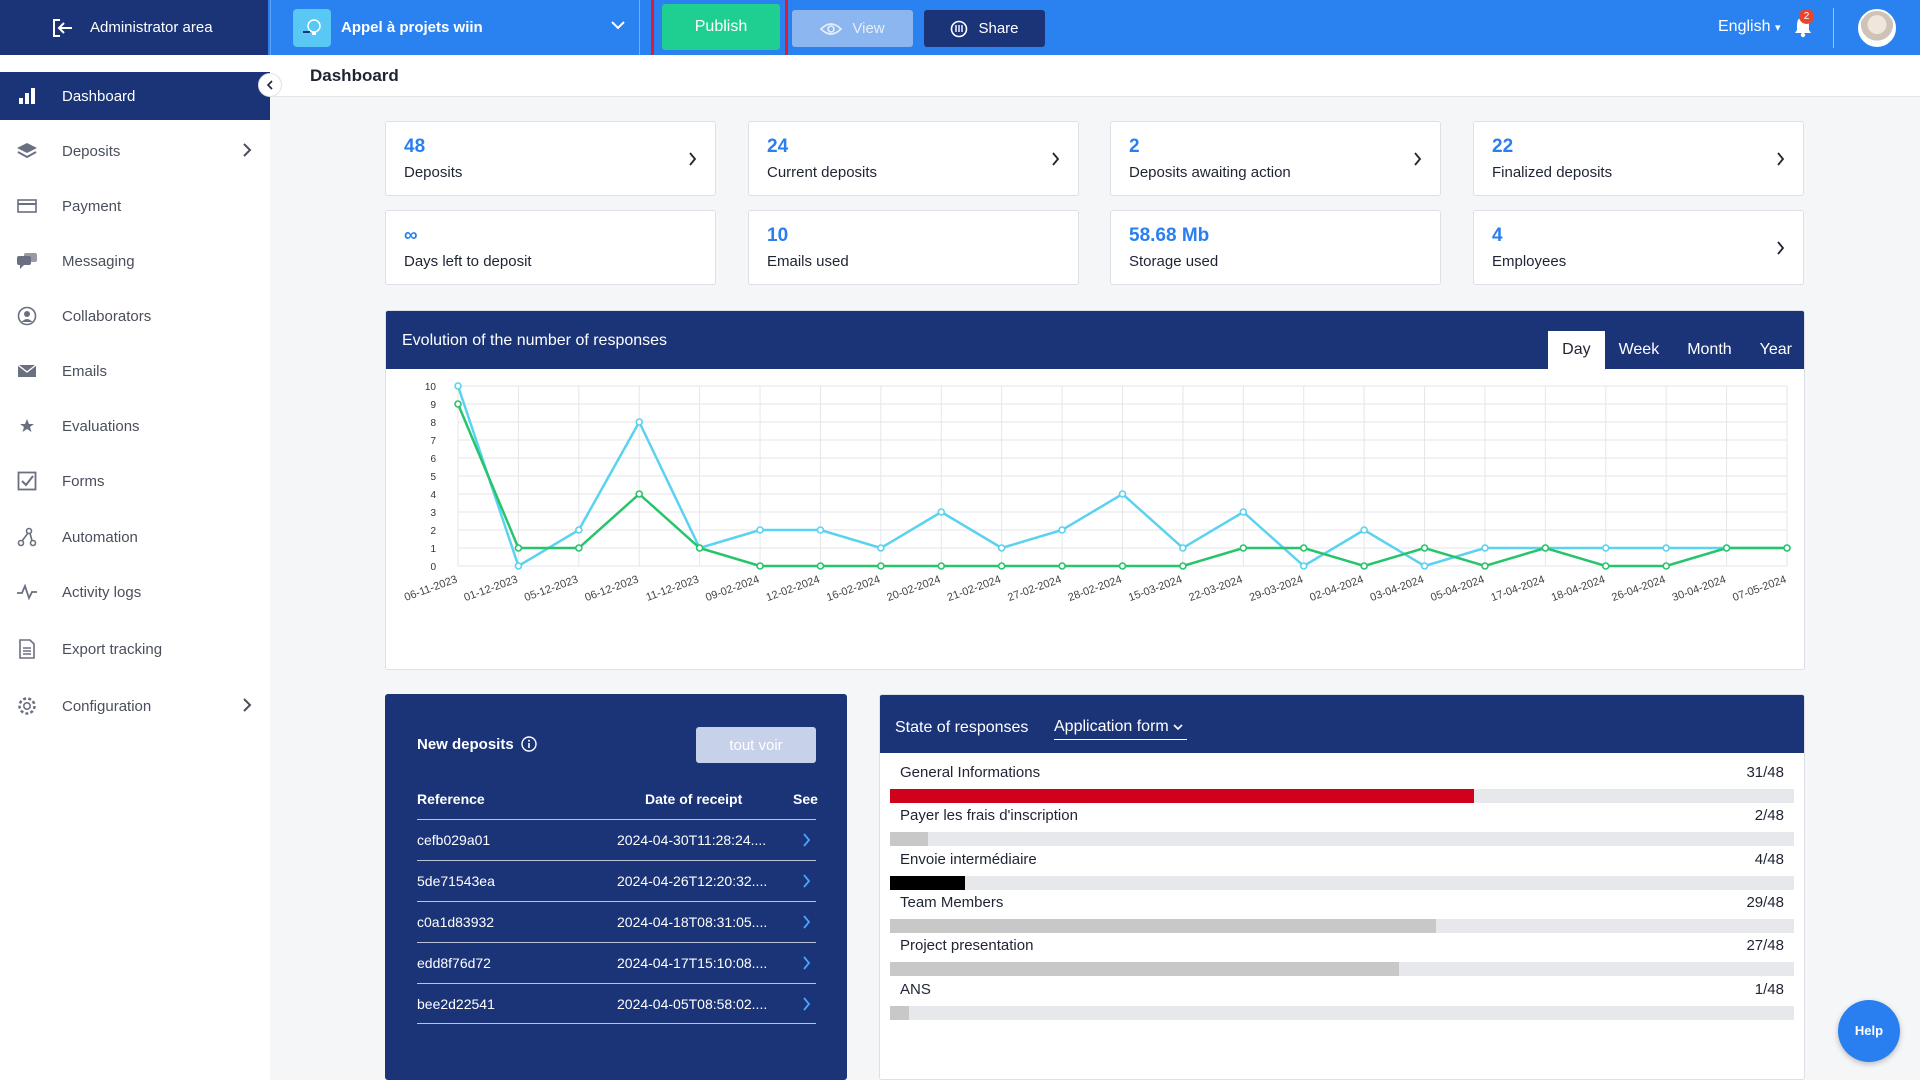  What do you see at coordinates (431, 589) in the screenshot?
I see `x-tick-label: 06-11-2023` at bounding box center [431, 589].